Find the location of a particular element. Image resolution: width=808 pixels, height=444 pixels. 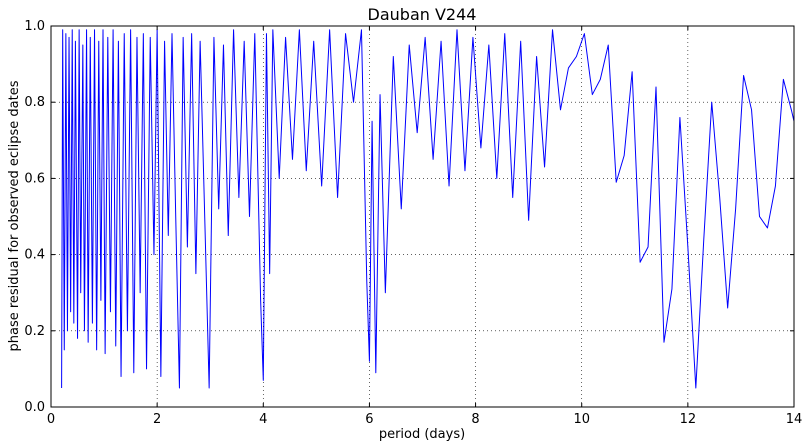

x-tick-label: 8 is located at coordinates (475, 419).